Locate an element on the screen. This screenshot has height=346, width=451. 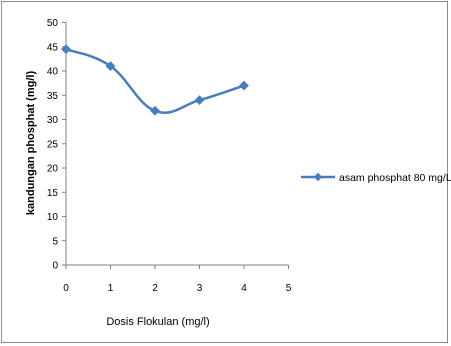
x-axis-label: Dosis Flokulan (mg/l) is located at coordinates (157, 322).